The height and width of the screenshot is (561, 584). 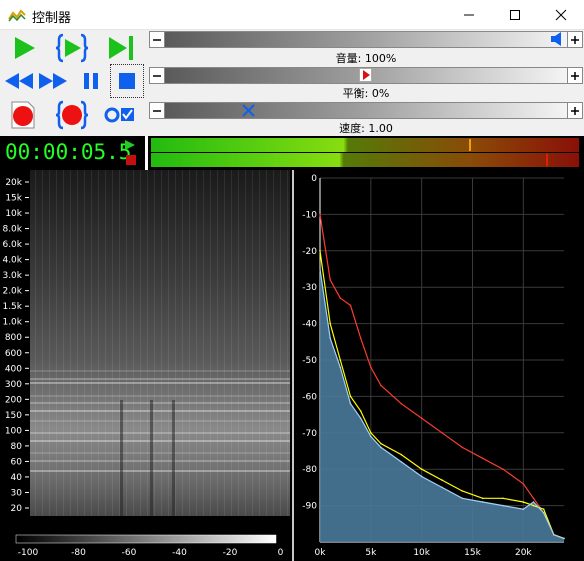 I want to click on volume-track, so click(x=366, y=39).